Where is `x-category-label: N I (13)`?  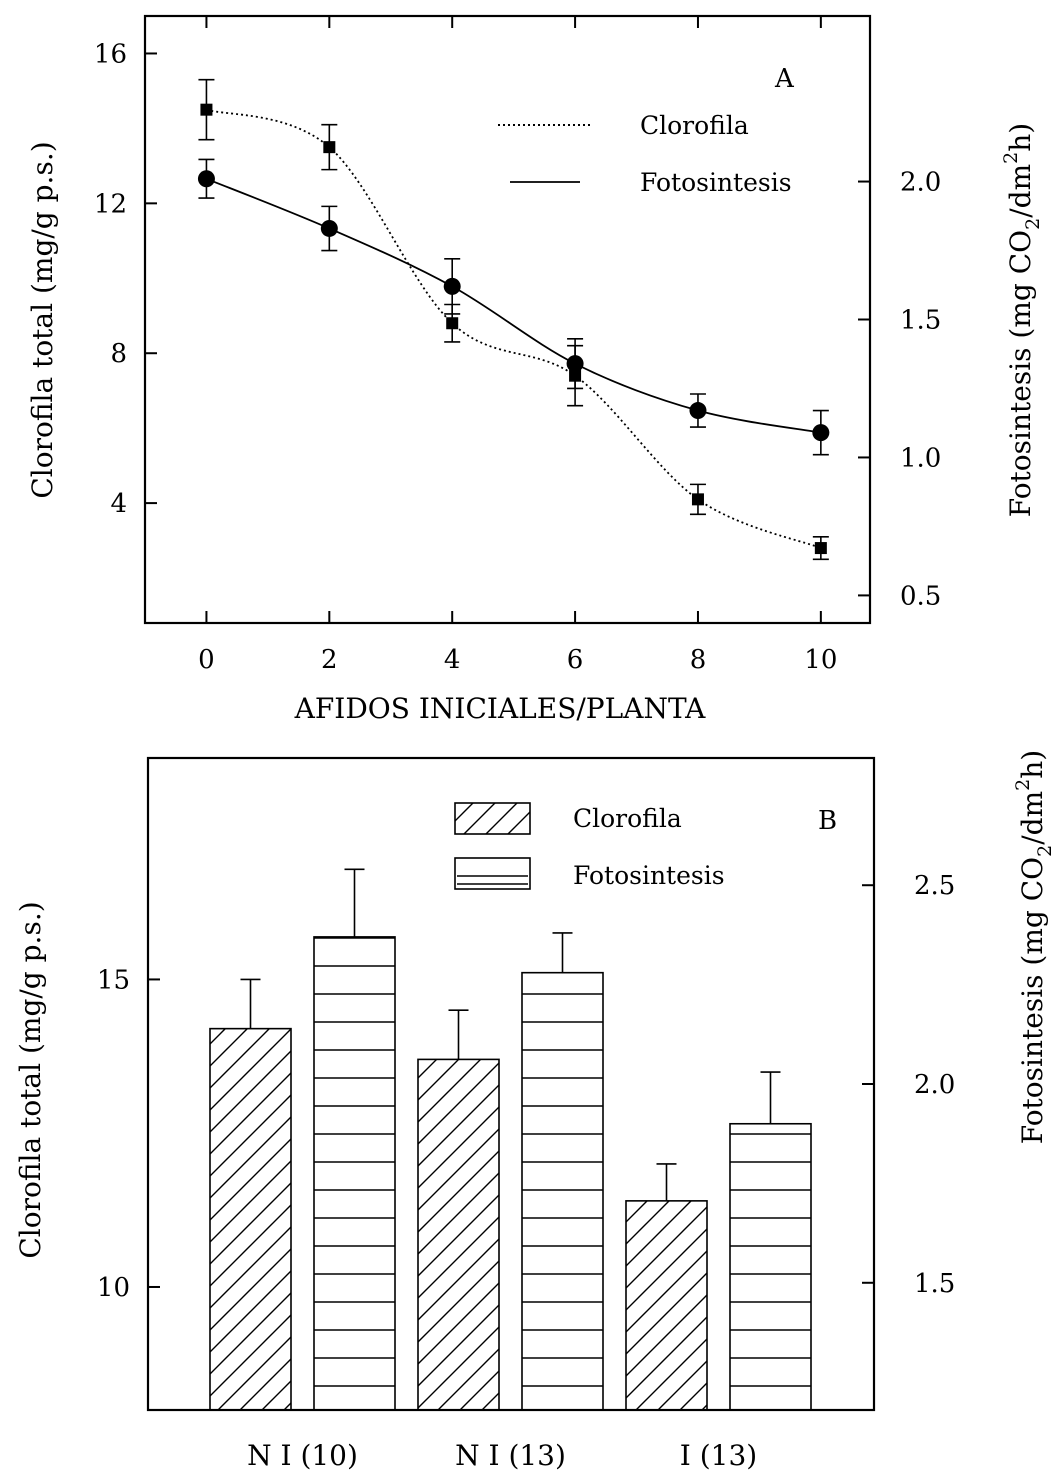 x-category-label: N I (13) is located at coordinates (510, 1455).